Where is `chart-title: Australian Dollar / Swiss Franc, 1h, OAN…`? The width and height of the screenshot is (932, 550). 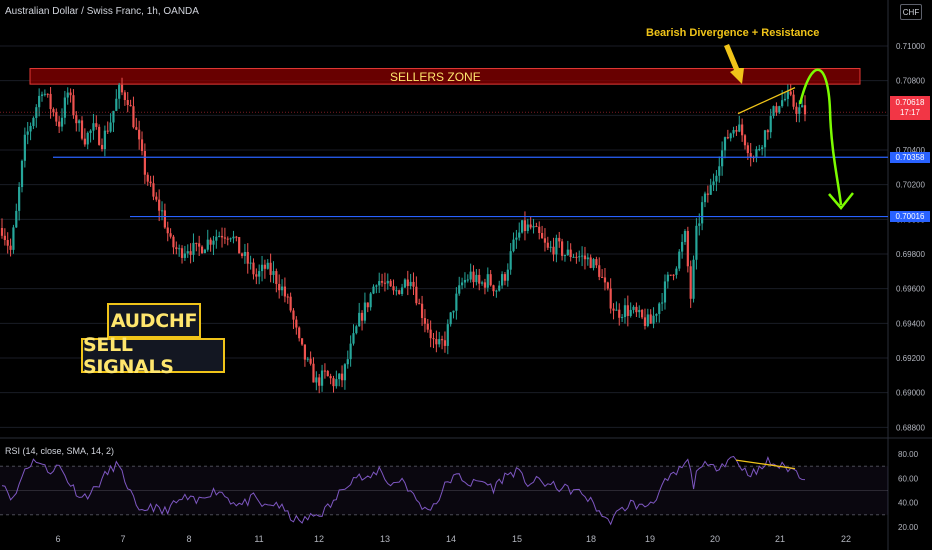 chart-title: Australian Dollar / Swiss Franc, 1h, OAN… is located at coordinates (102, 11).